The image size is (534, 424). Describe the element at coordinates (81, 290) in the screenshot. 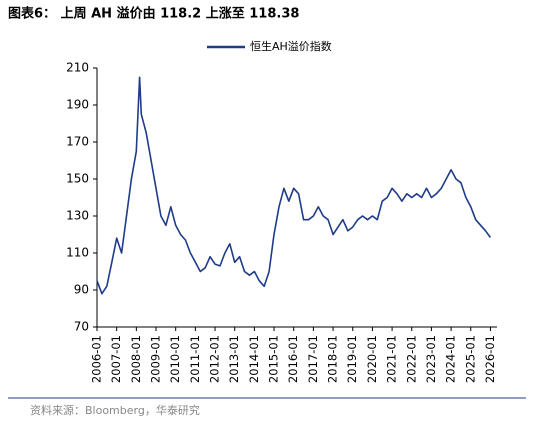

I see `y-tick-label: 90` at that location.